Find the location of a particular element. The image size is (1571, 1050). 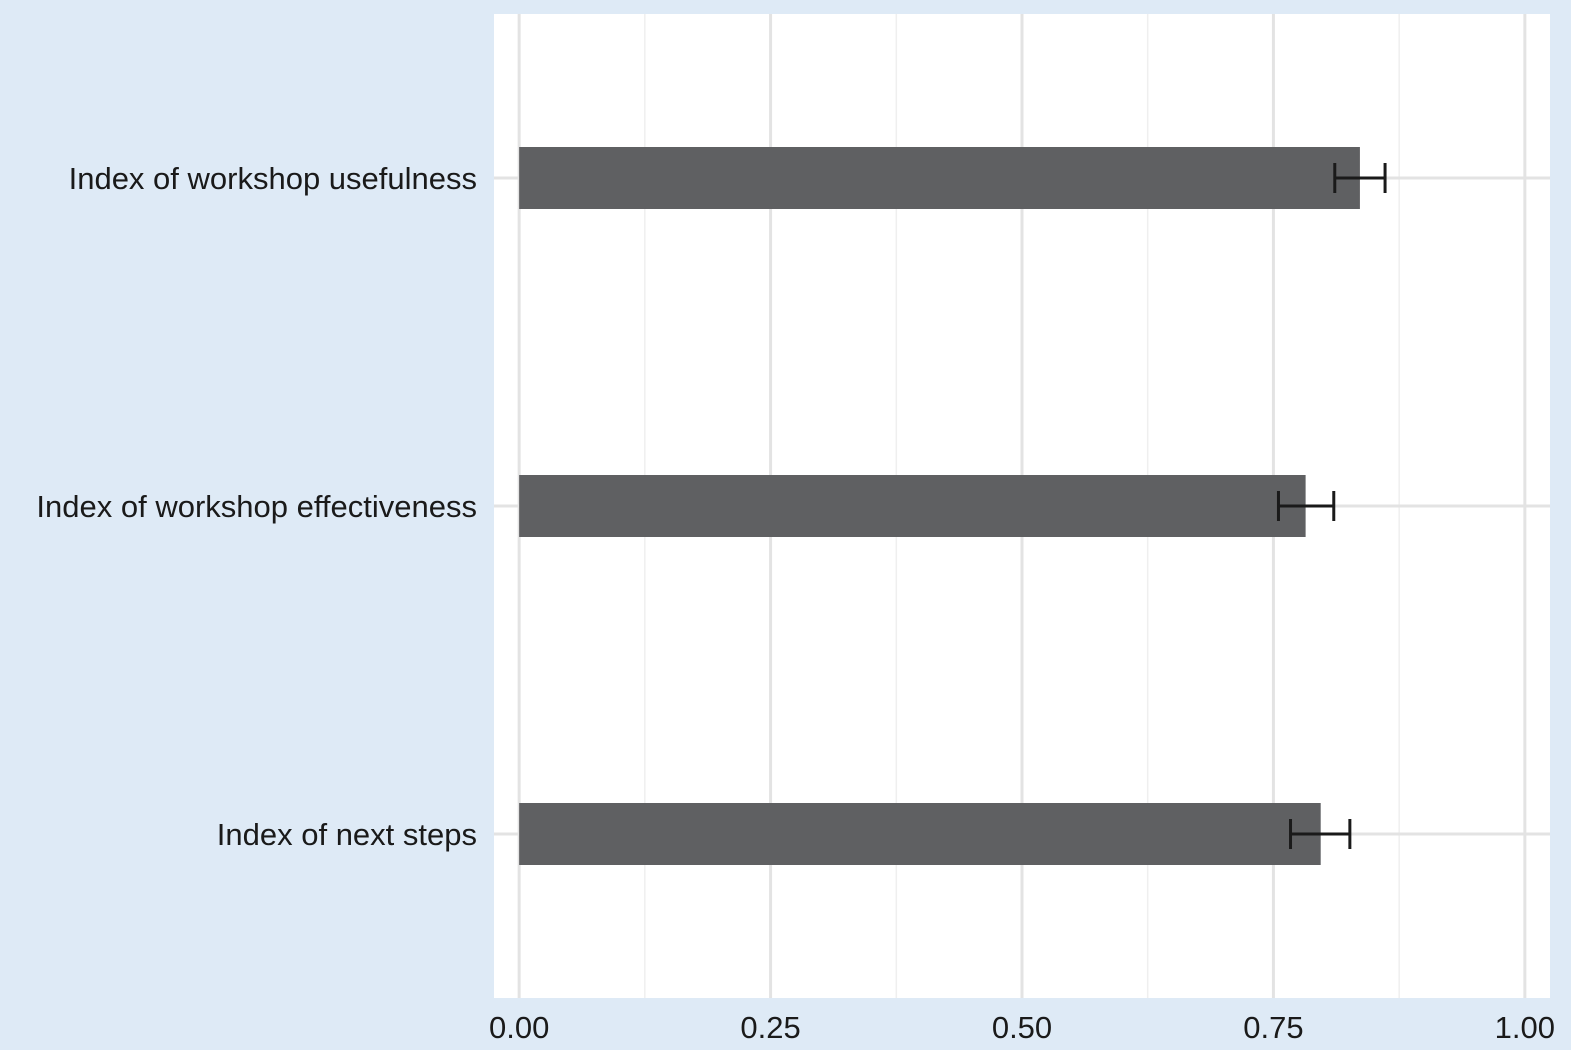

x-tick-label: 1.00 is located at coordinates (1525, 1027).